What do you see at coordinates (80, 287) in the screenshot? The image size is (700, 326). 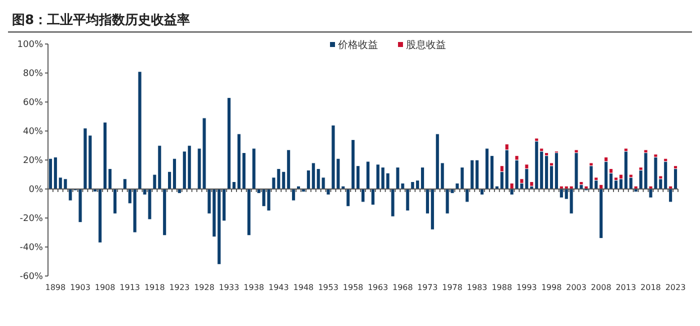 I see `x-tick-label: 1903` at bounding box center [80, 287].